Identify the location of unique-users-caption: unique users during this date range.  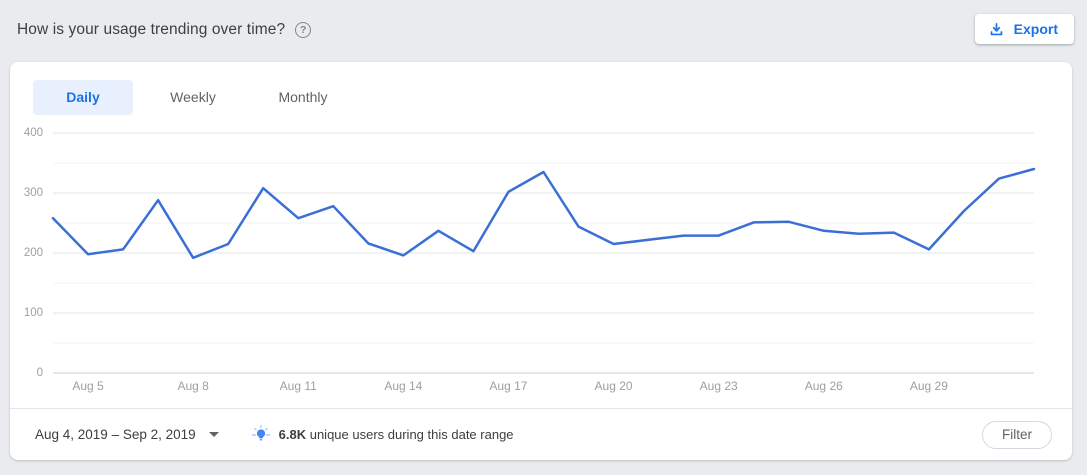
(410, 434).